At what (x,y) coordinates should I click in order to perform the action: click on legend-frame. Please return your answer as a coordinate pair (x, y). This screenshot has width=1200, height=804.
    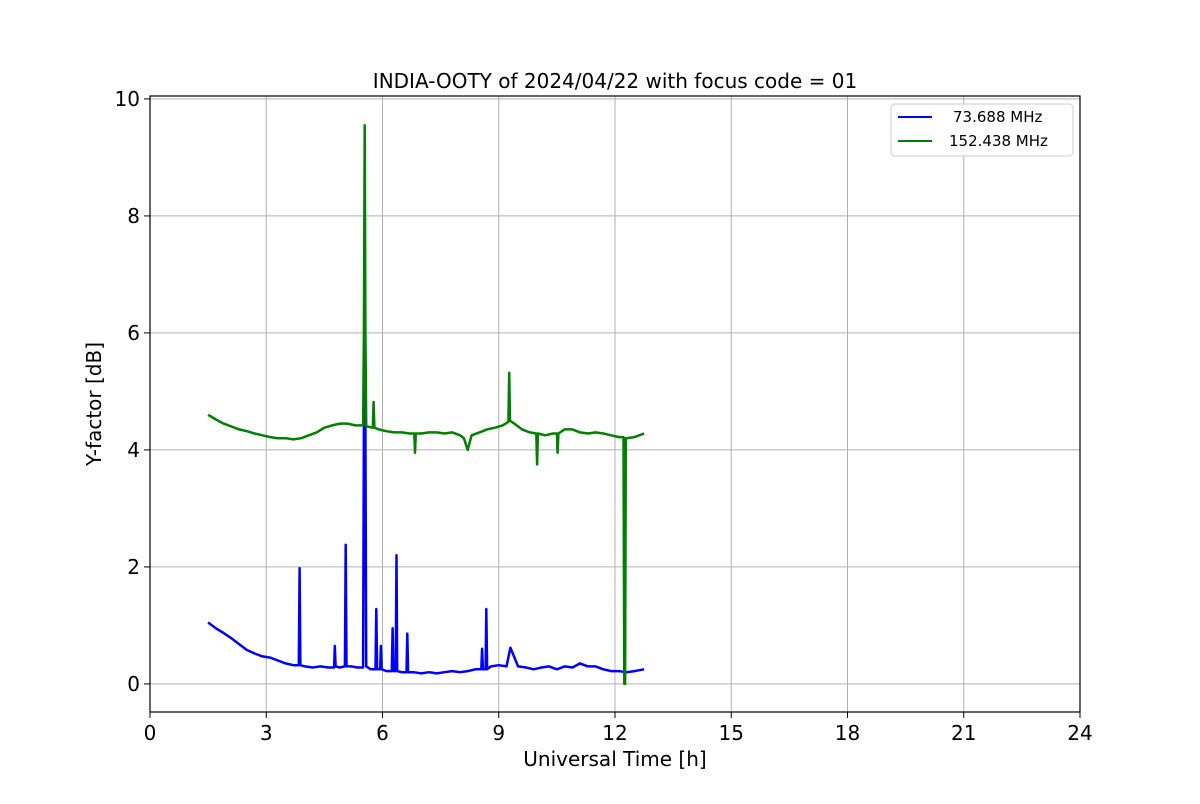
    Looking at the image, I should click on (982, 130).